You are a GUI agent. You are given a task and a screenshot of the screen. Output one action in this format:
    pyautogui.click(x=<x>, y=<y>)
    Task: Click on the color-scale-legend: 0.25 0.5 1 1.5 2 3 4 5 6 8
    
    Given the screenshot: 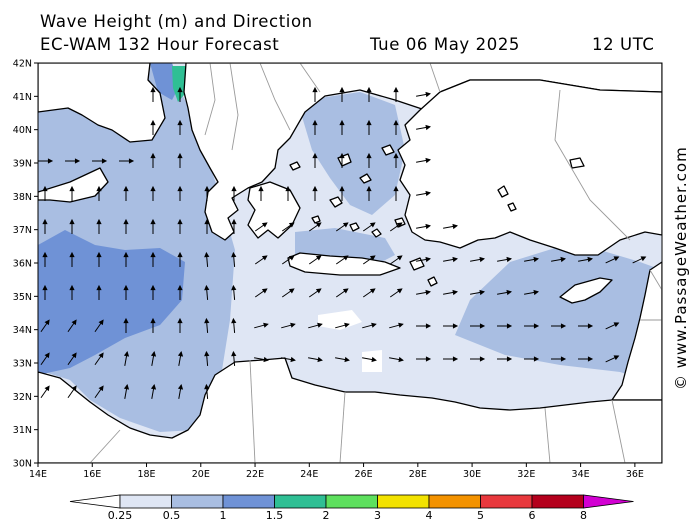 What is the action you would take?
    pyautogui.click(x=351, y=508)
    